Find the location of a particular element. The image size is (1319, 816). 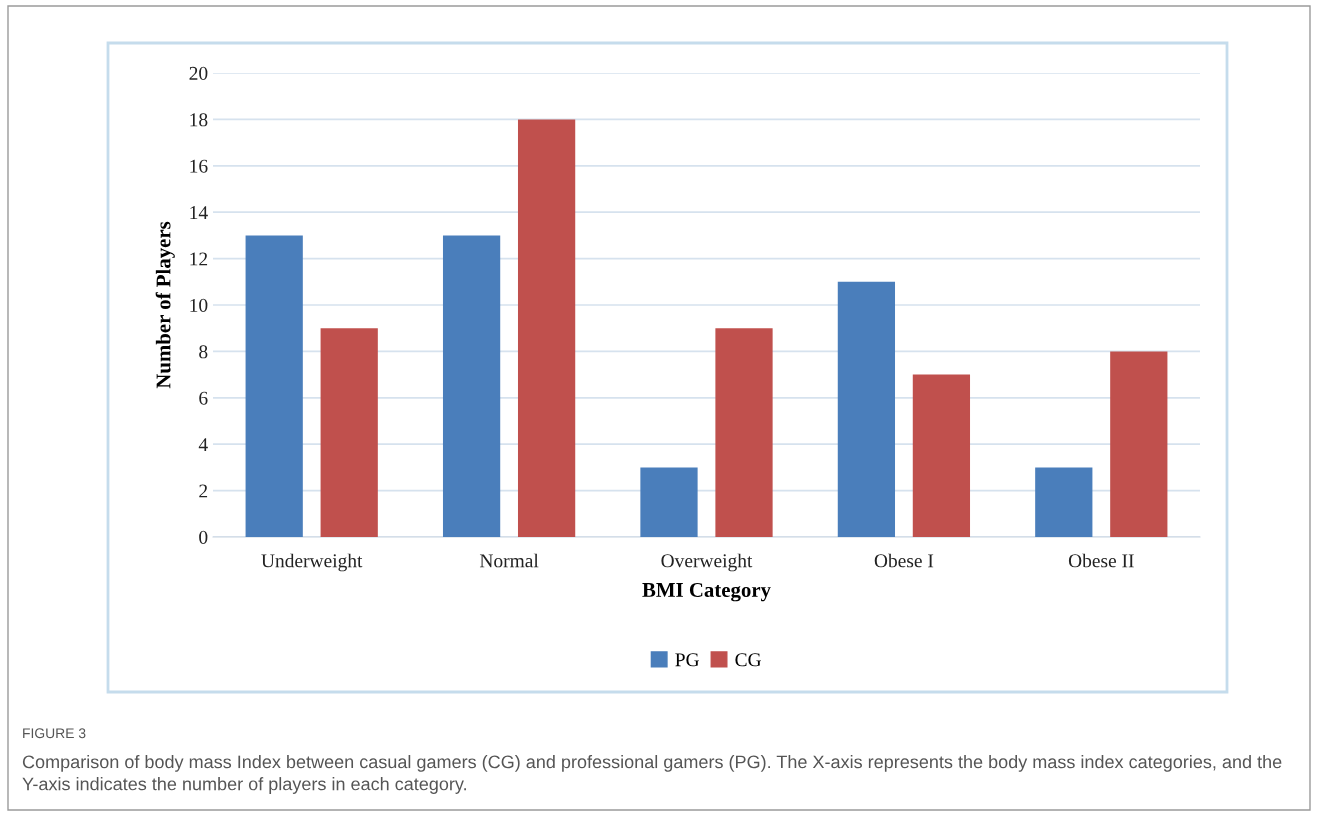

y-axis-title: Number of Players is located at coordinates (165, 305).